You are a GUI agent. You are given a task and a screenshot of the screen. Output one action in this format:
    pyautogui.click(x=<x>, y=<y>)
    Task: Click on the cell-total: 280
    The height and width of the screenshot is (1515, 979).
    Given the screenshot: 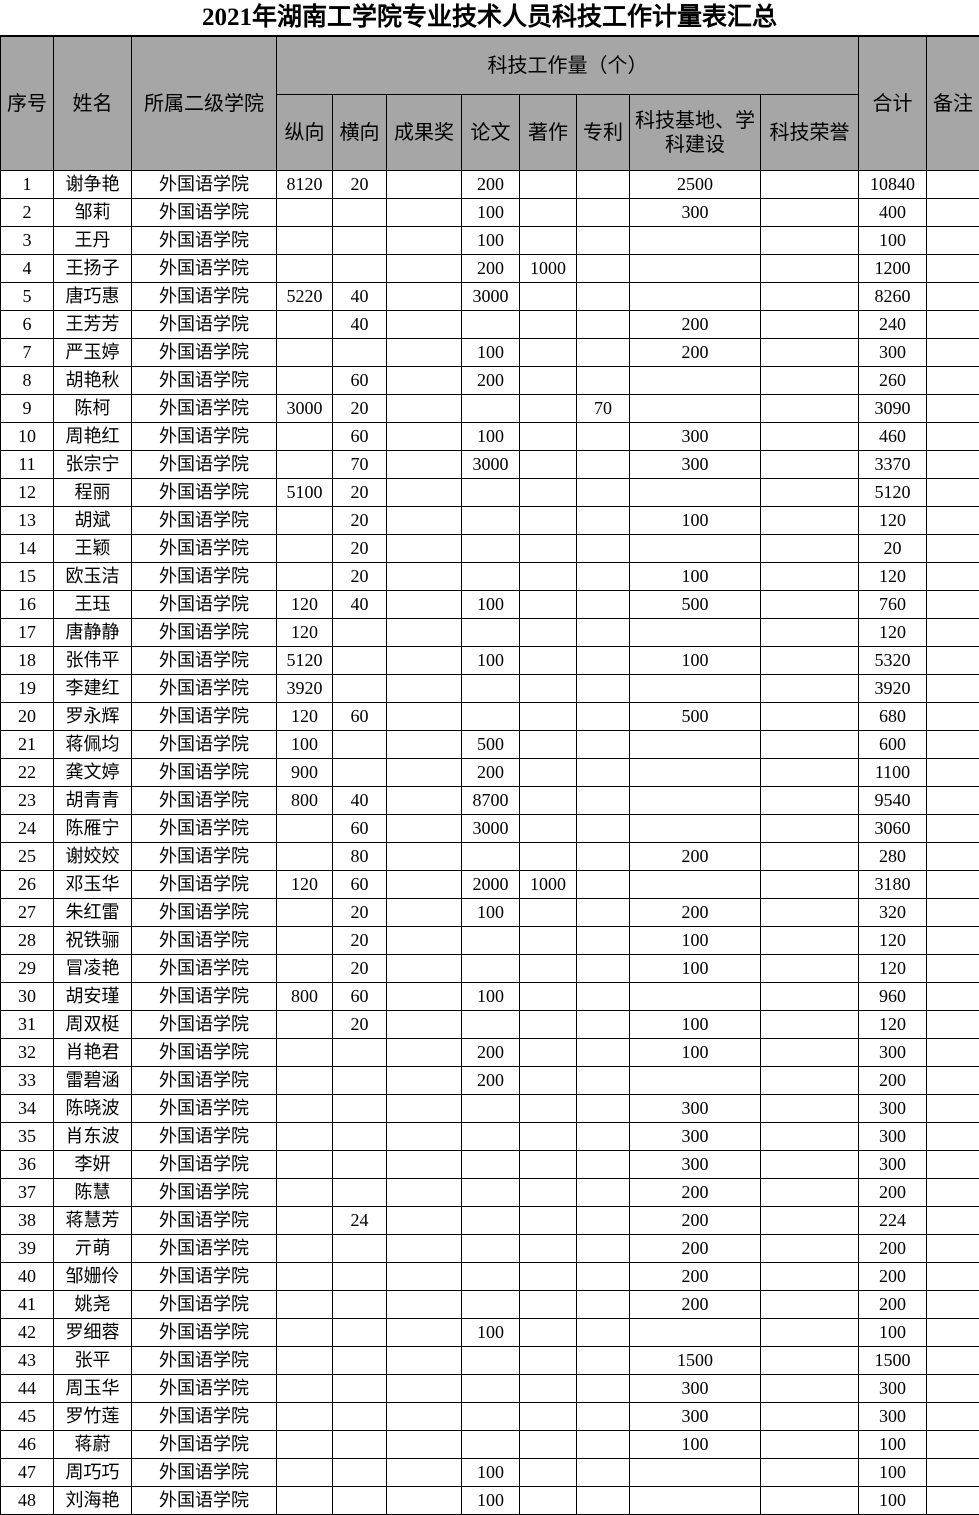 What is the action you would take?
    pyautogui.click(x=892, y=856)
    